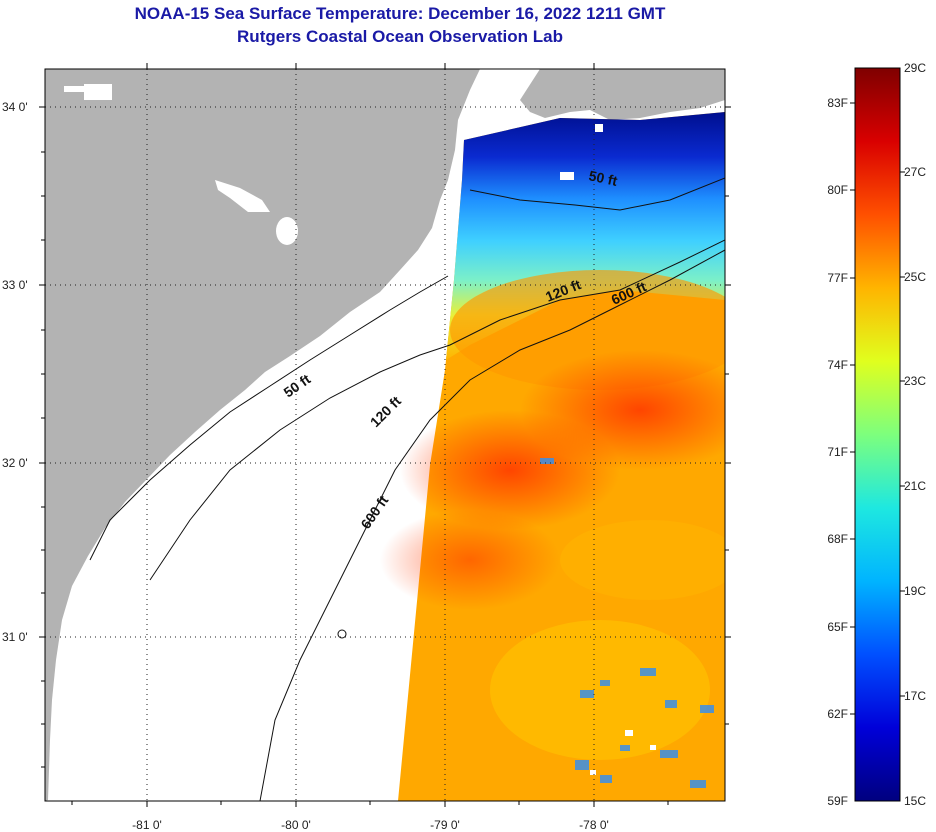  I want to click on lon-label-81: -81 0', so click(147, 825).